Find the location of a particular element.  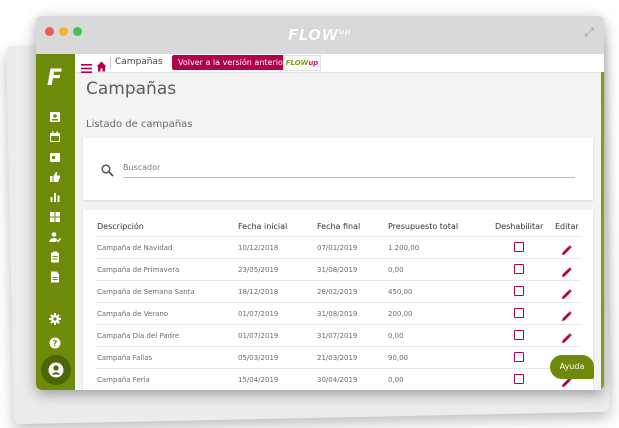

minimize-window-button is located at coordinates (63, 31).